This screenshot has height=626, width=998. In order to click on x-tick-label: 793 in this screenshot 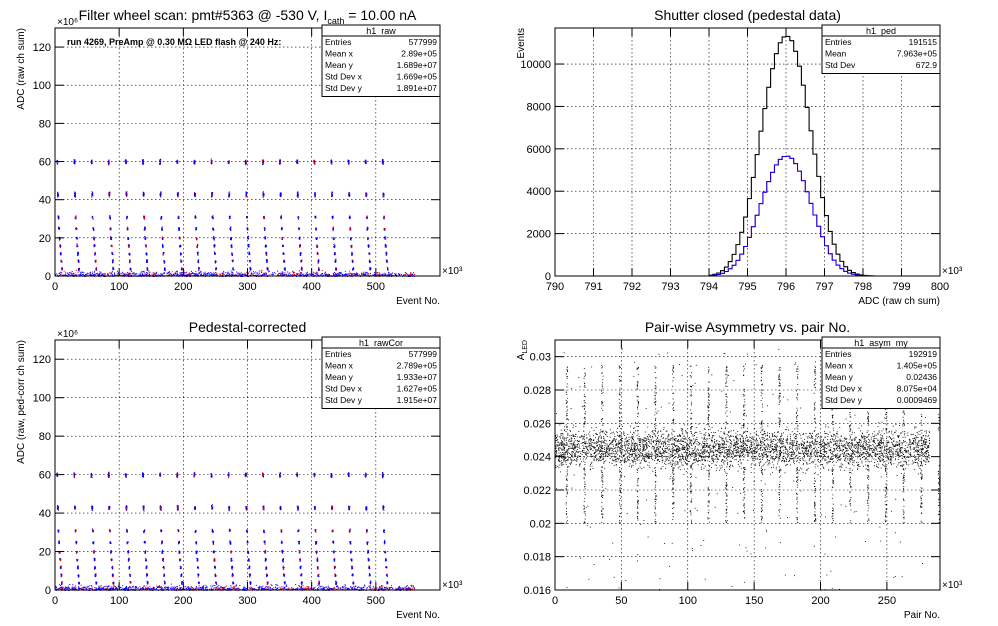, I will do `click(670, 287)`.